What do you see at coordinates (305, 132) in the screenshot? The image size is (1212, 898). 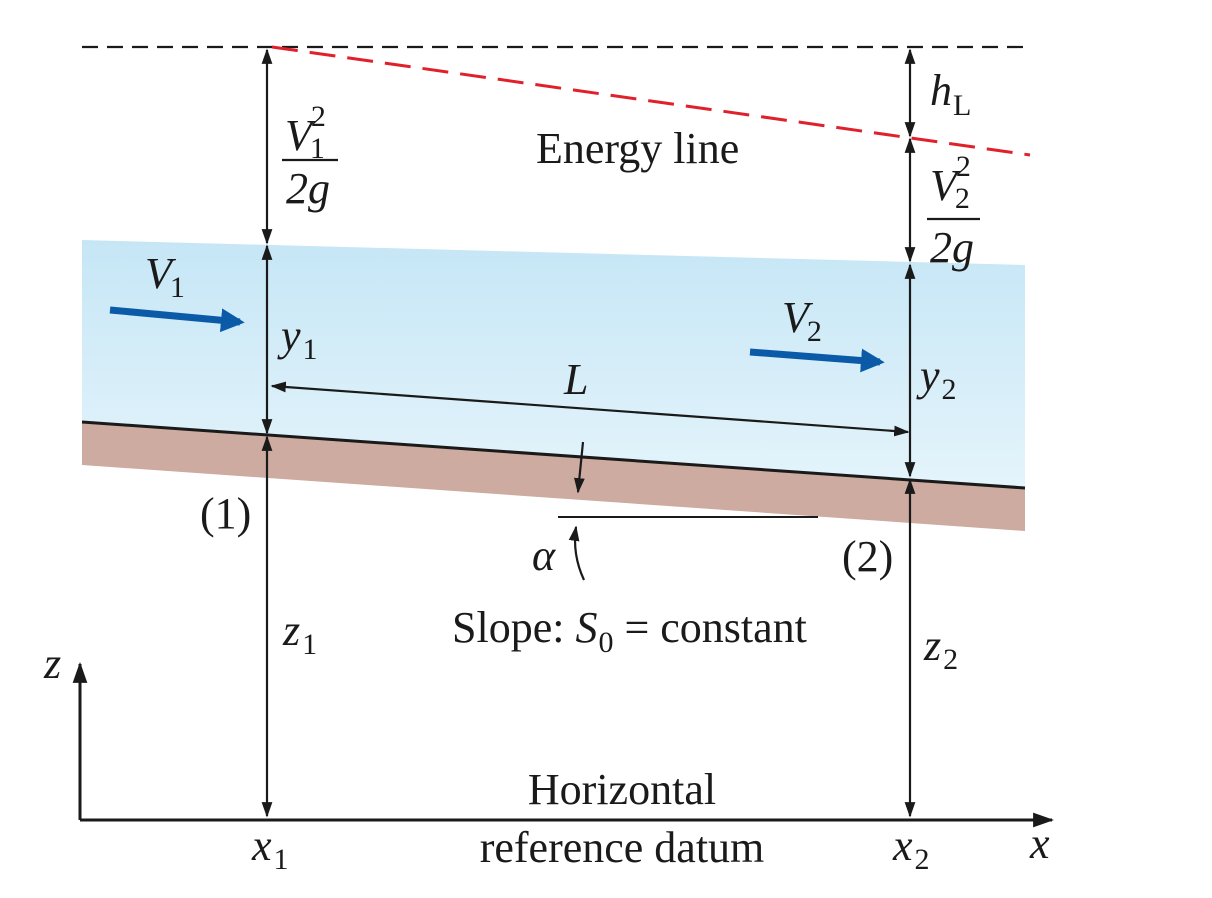 I see `v1-head-numerator: V12` at bounding box center [305, 132].